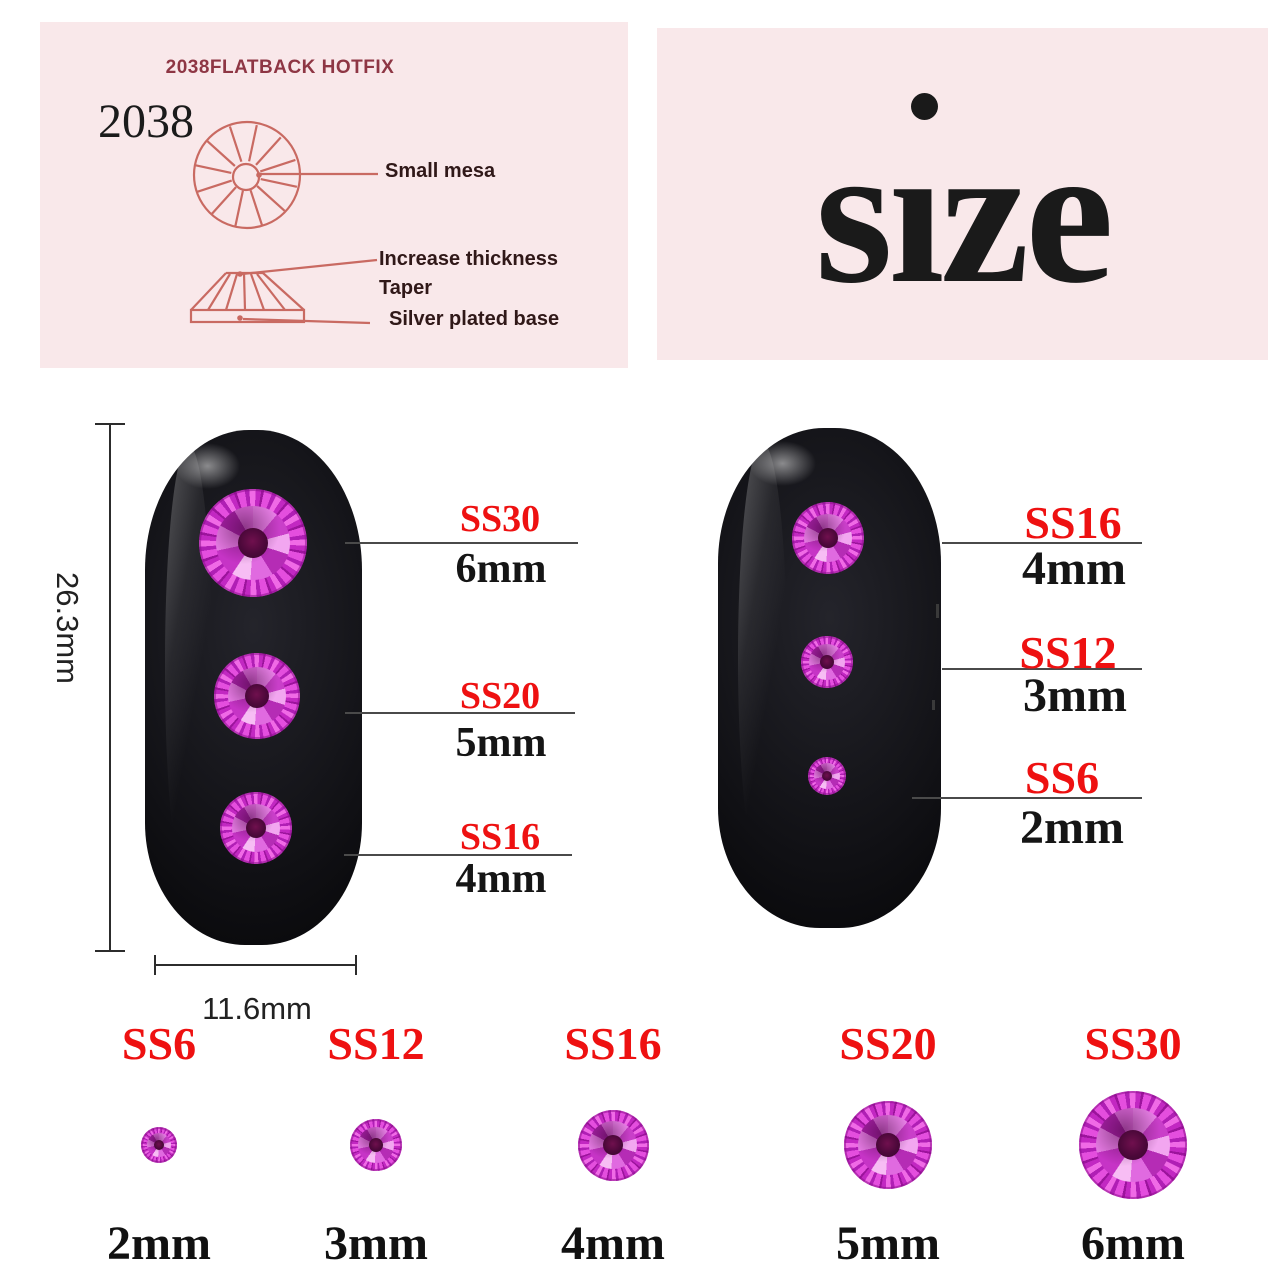  I want to click on nail-width-label: 11.6mm, so click(257, 1008).